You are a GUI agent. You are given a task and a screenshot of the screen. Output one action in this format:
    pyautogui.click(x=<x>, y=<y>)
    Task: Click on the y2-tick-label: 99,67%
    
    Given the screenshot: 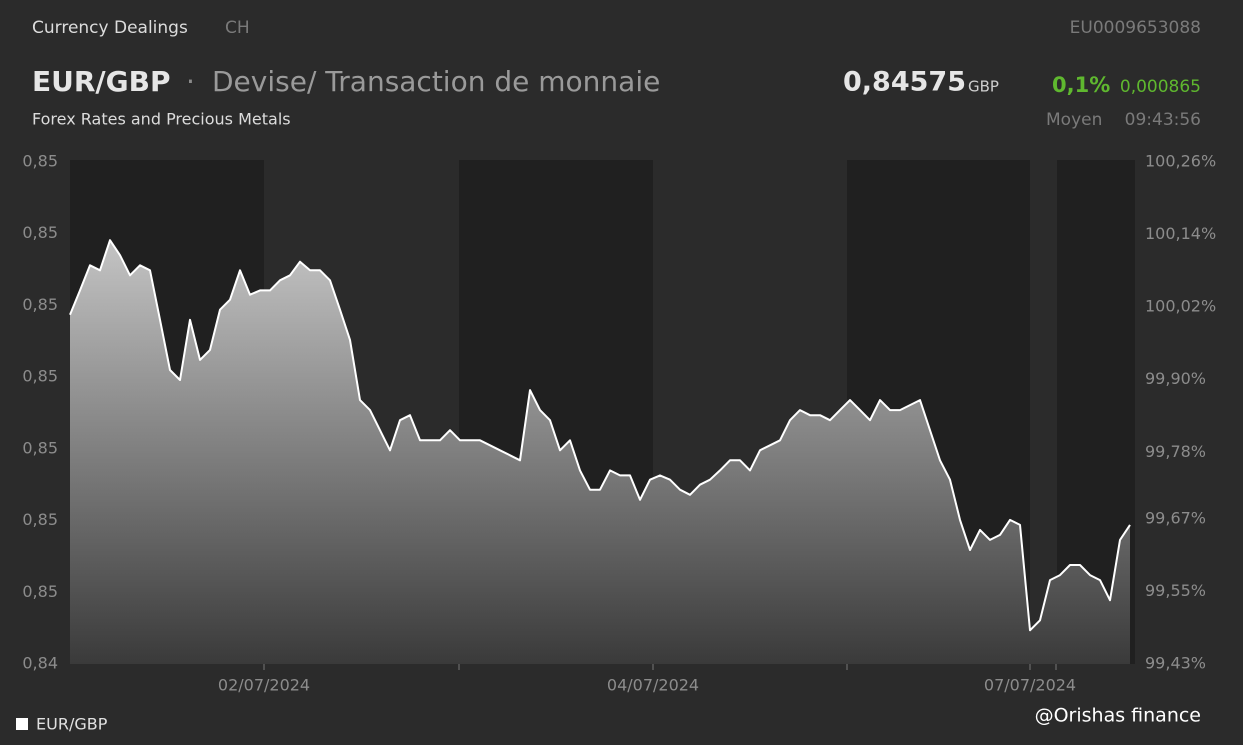 What is the action you would take?
    pyautogui.click(x=1175, y=517)
    